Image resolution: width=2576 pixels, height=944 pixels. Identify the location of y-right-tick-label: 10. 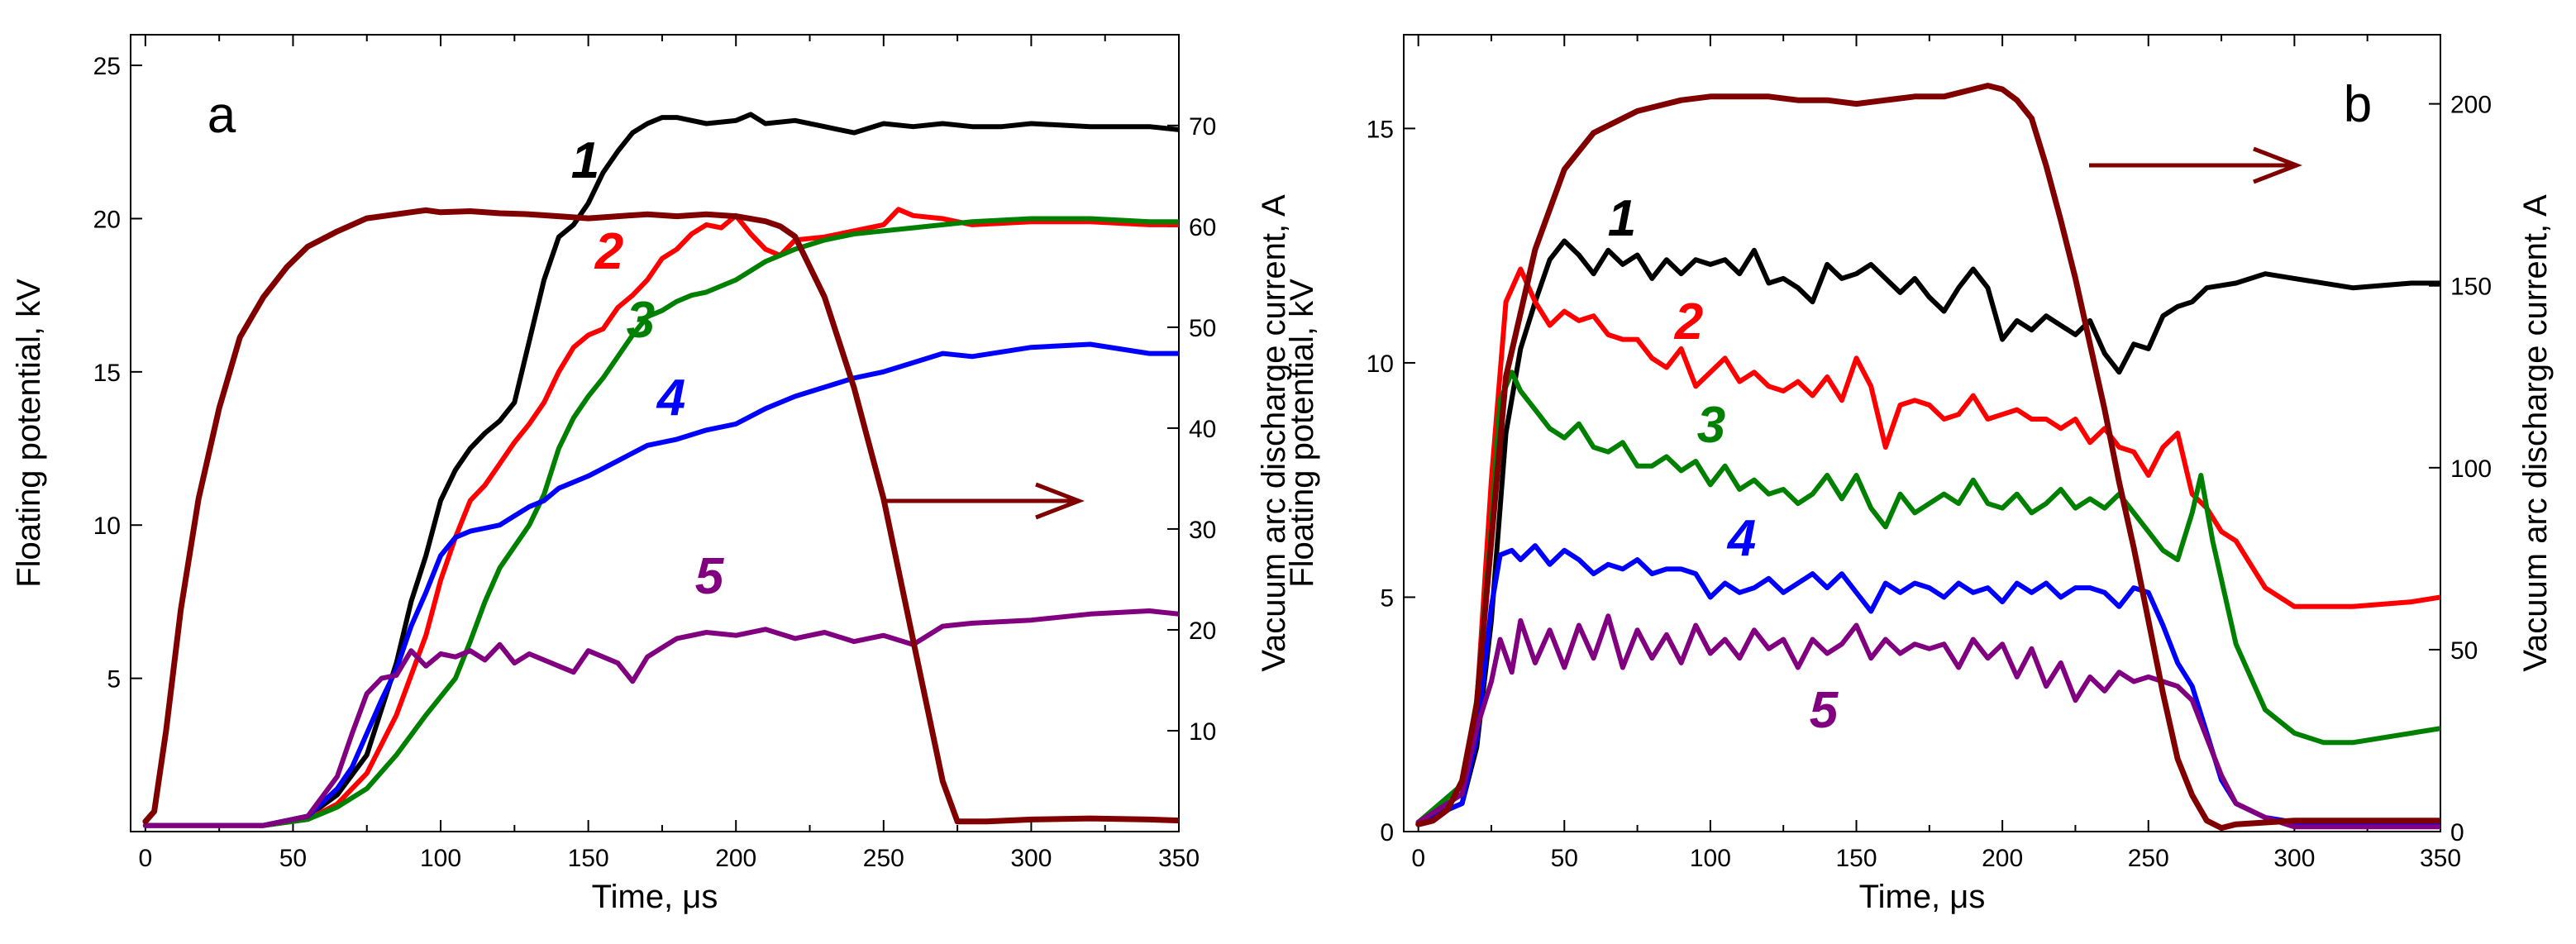
(1202, 732).